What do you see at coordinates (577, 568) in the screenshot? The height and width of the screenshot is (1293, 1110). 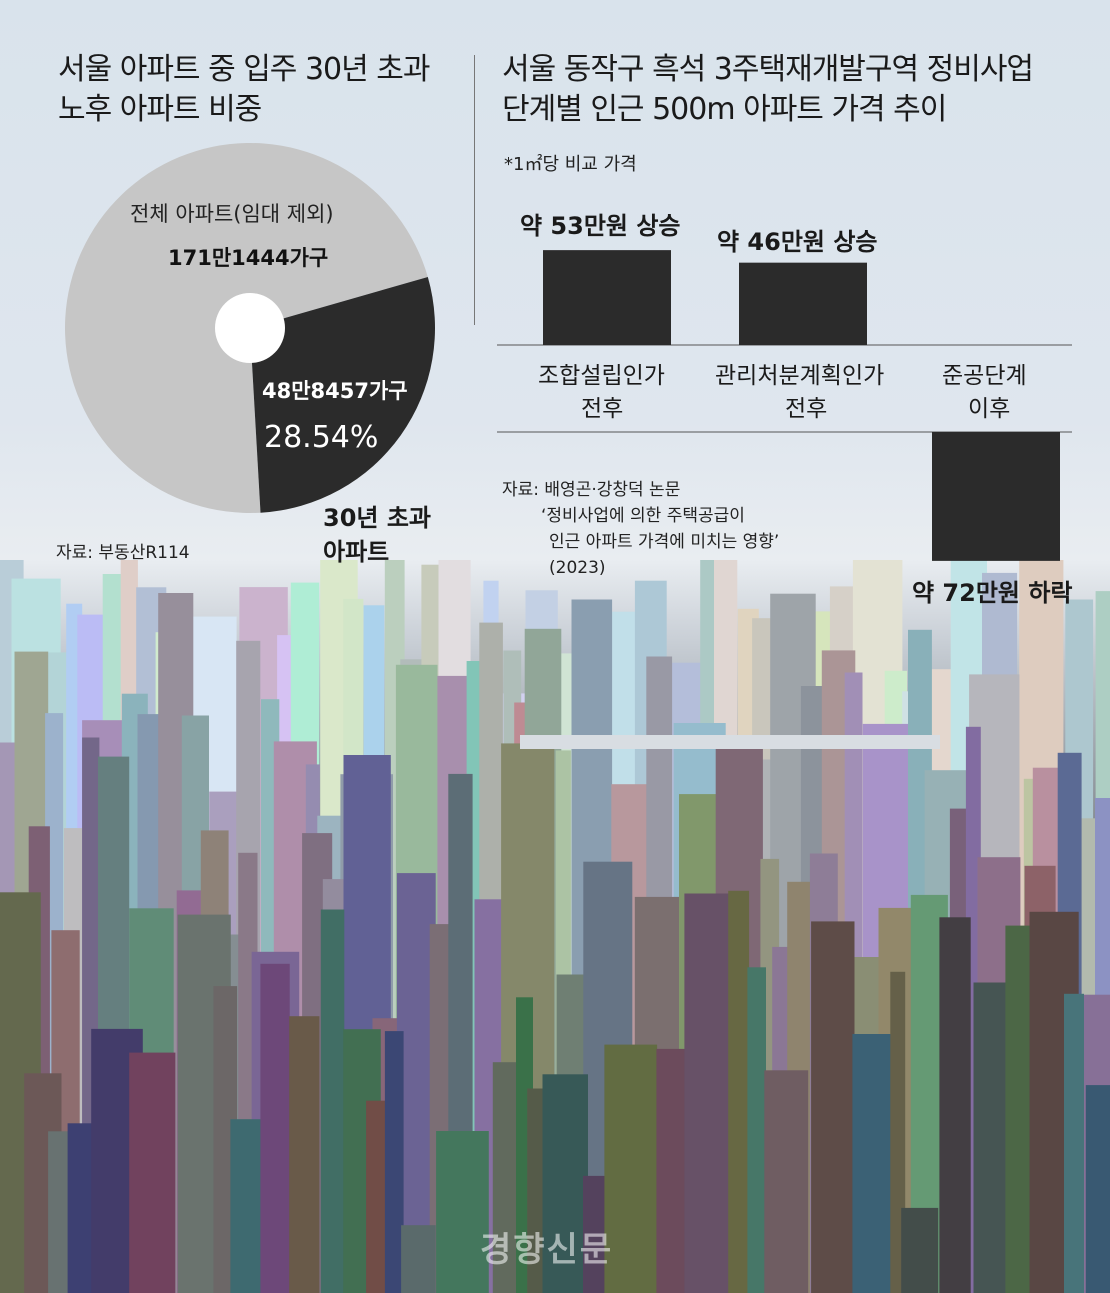 I see `bar-source-line4: (2023)` at bounding box center [577, 568].